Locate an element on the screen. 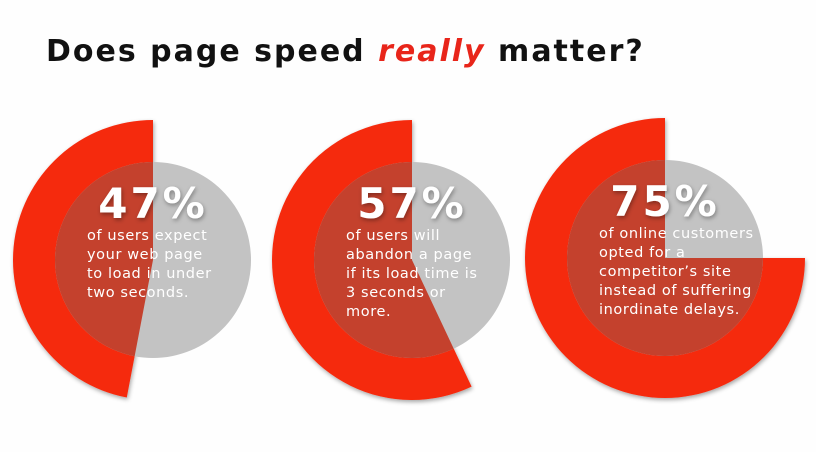  page-title: Does page speed really matter? is located at coordinates (345, 51).